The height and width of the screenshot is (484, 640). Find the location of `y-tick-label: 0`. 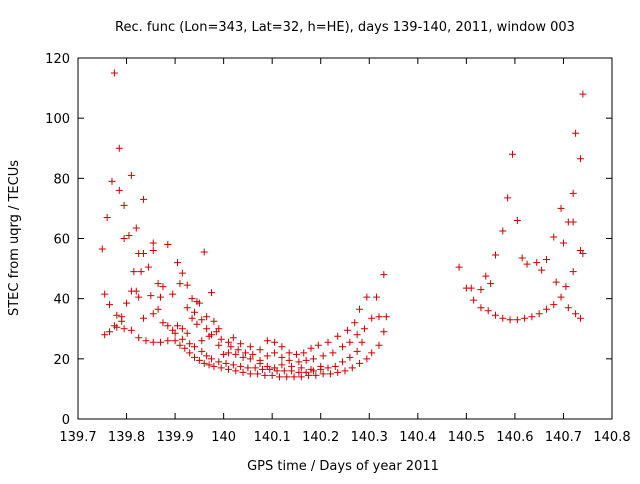

y-tick-label: 0 is located at coordinates (66, 420).